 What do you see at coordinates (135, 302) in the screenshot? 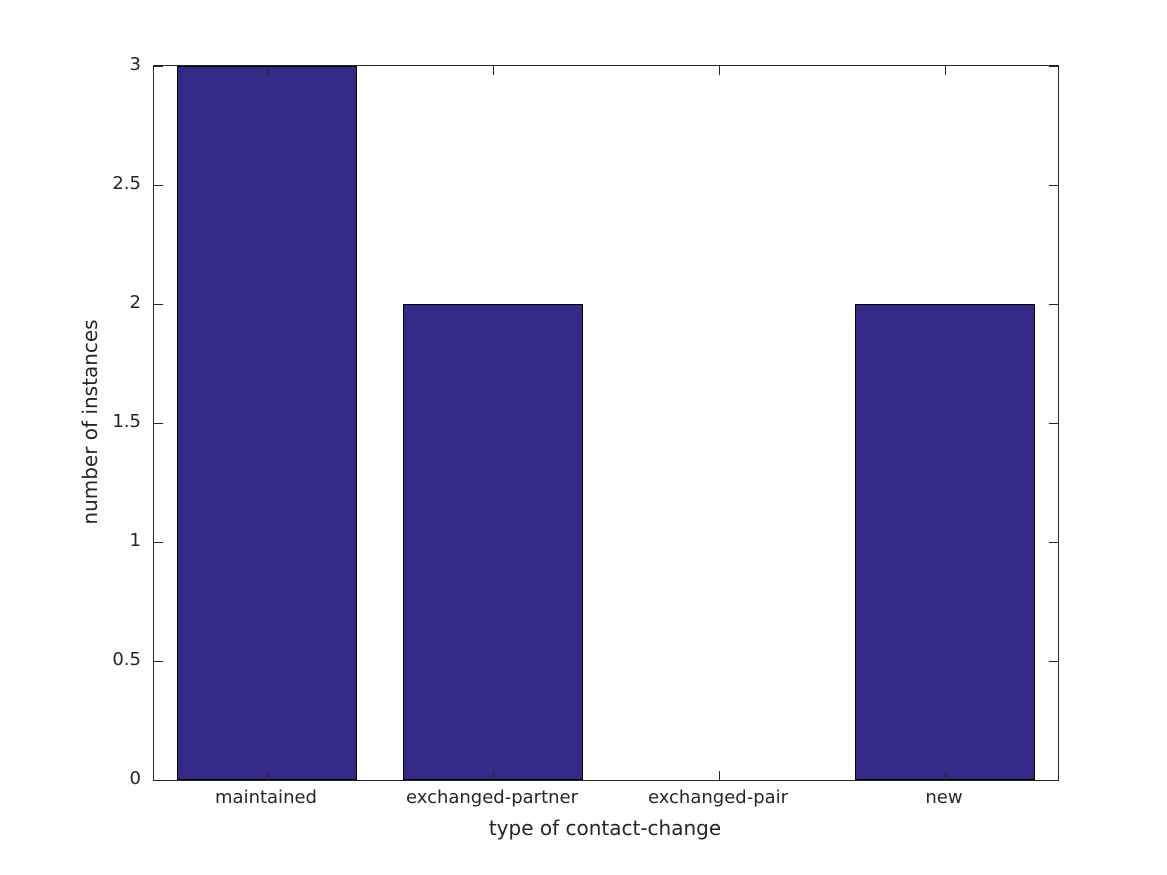
I see `y-tick-label: 2` at bounding box center [135, 302].